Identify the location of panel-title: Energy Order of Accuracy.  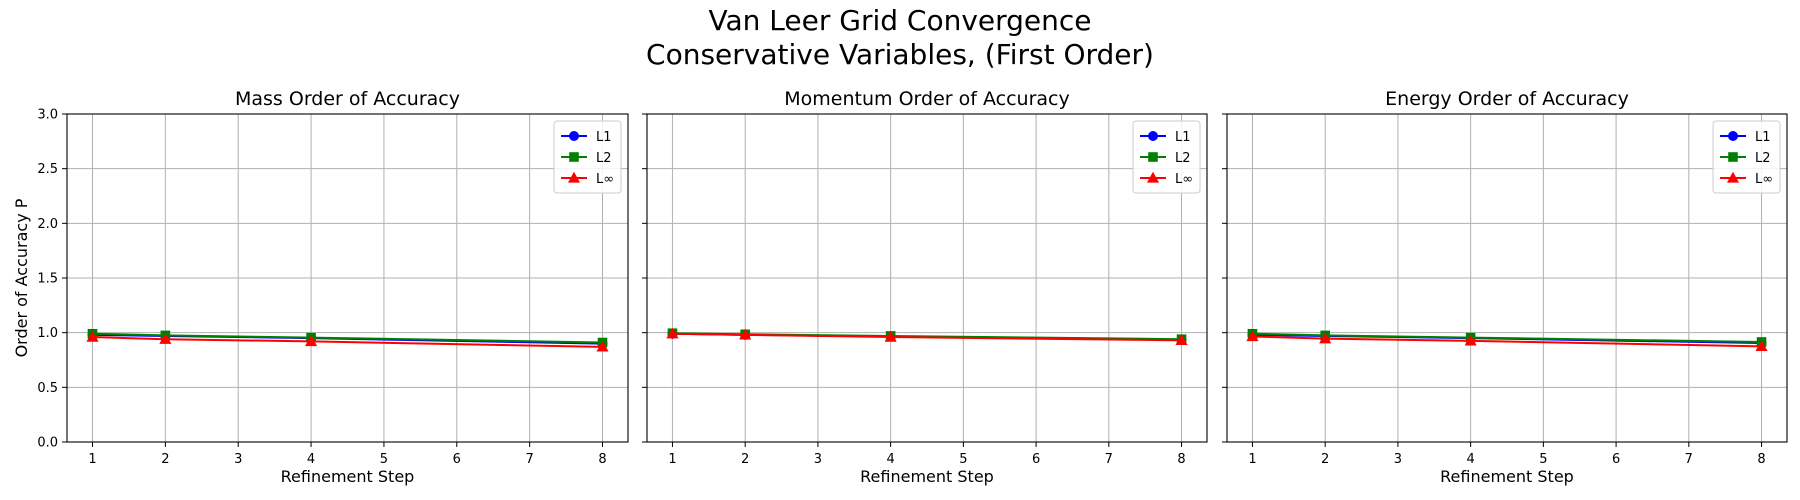
(1507, 99).